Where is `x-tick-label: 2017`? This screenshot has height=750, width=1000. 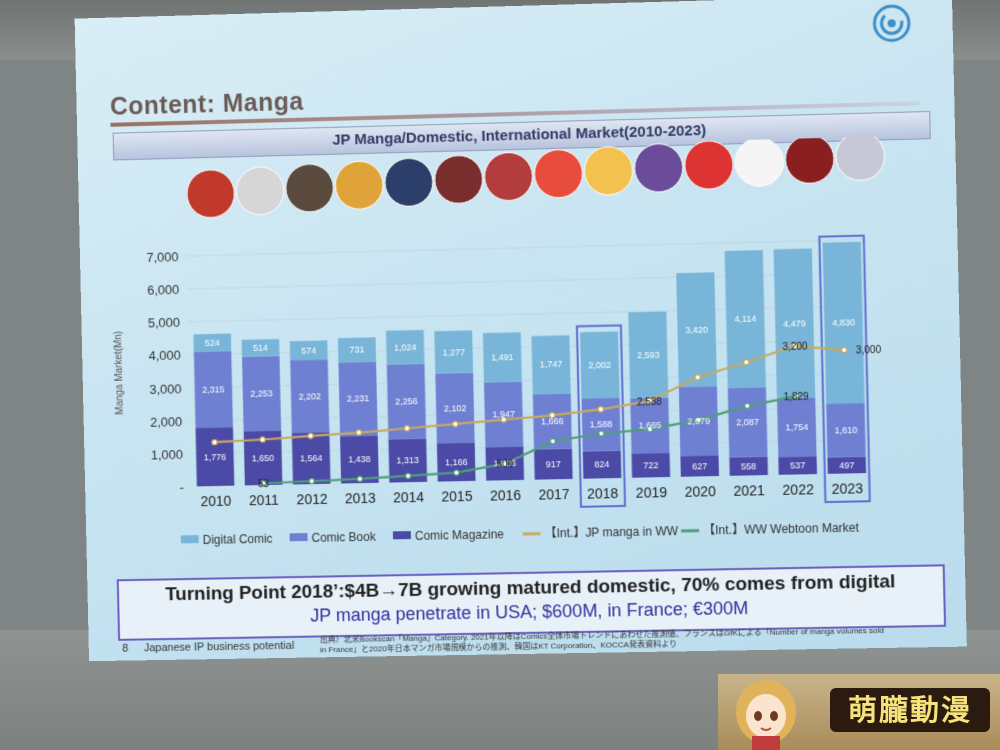 x-tick-label: 2017 is located at coordinates (554, 494).